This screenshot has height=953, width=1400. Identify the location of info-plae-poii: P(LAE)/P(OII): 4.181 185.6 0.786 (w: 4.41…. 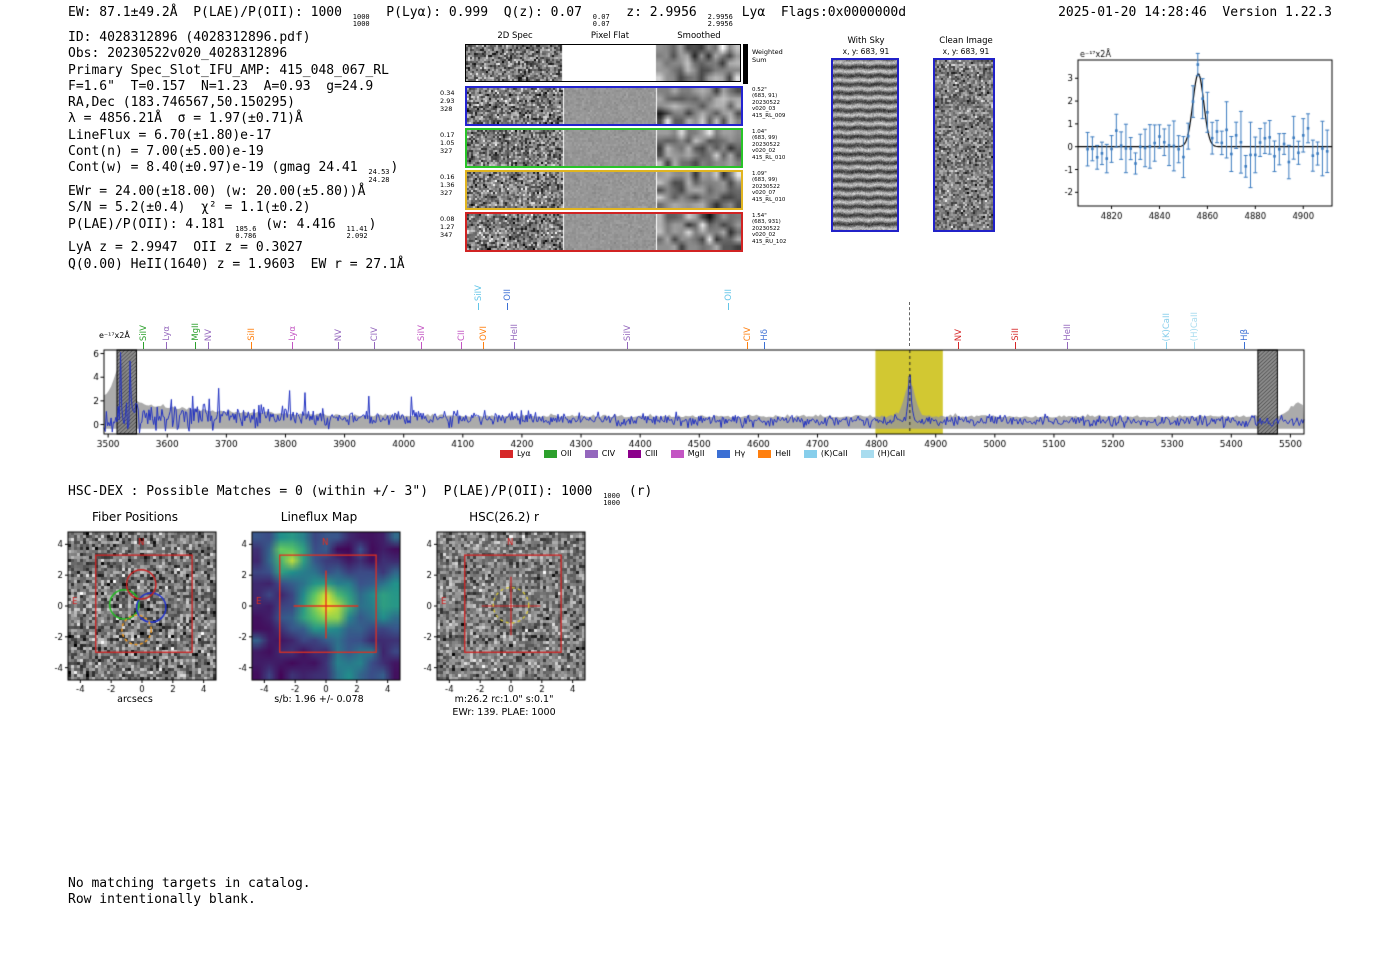
(222, 228).